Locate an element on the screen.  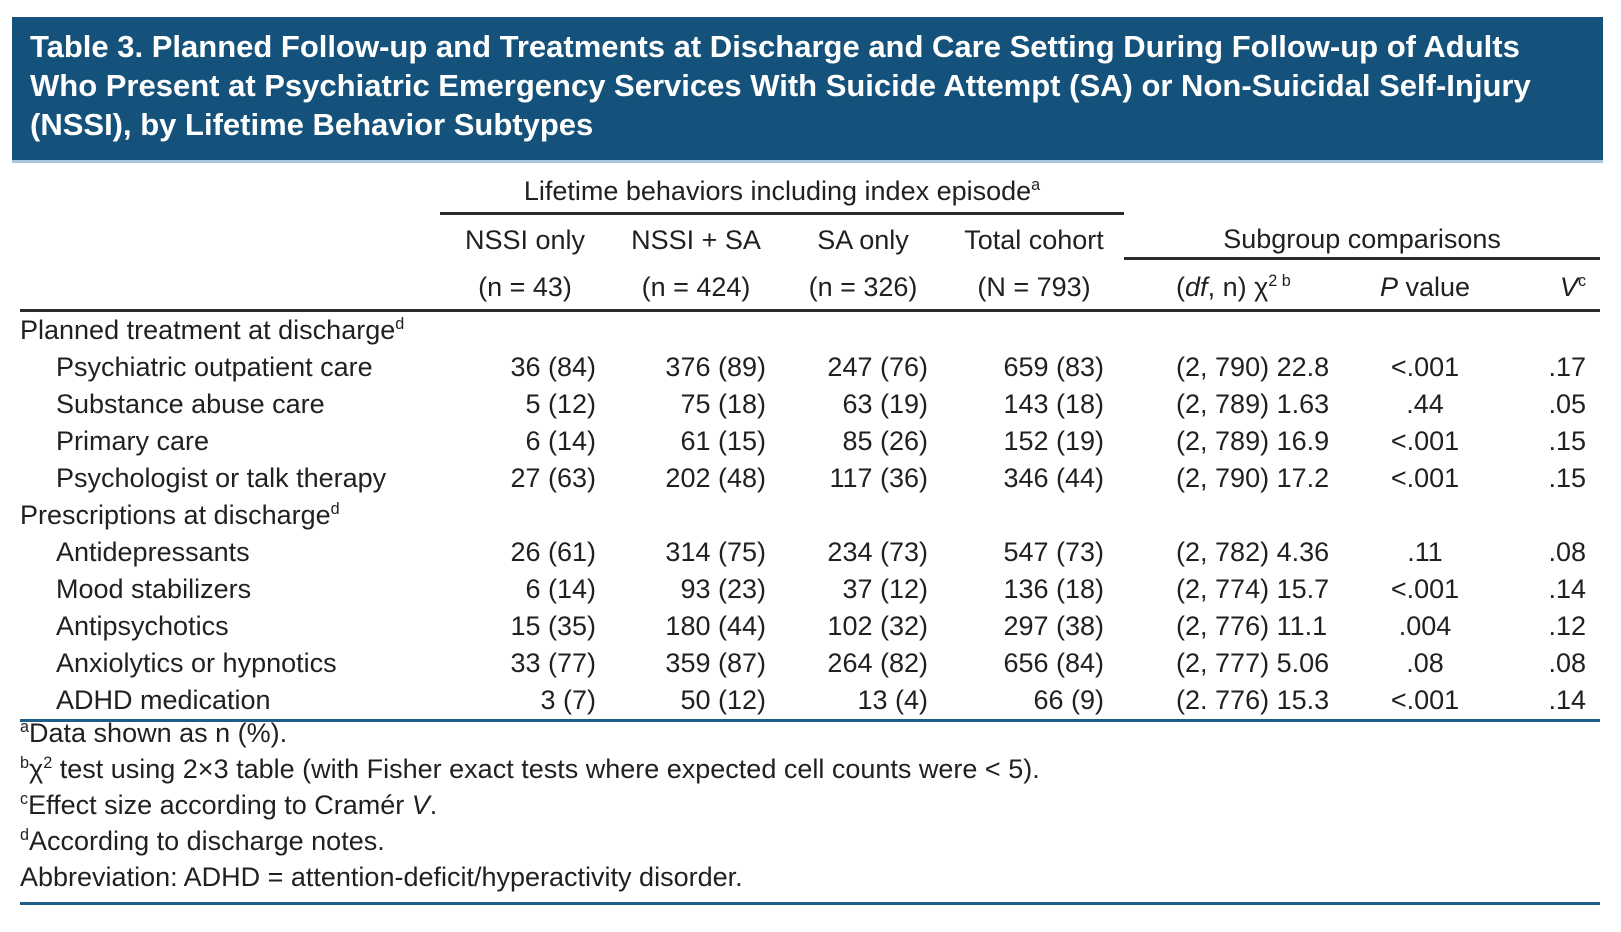
table-cell: (2, 777) 5.06 is located at coordinates (1253, 662).